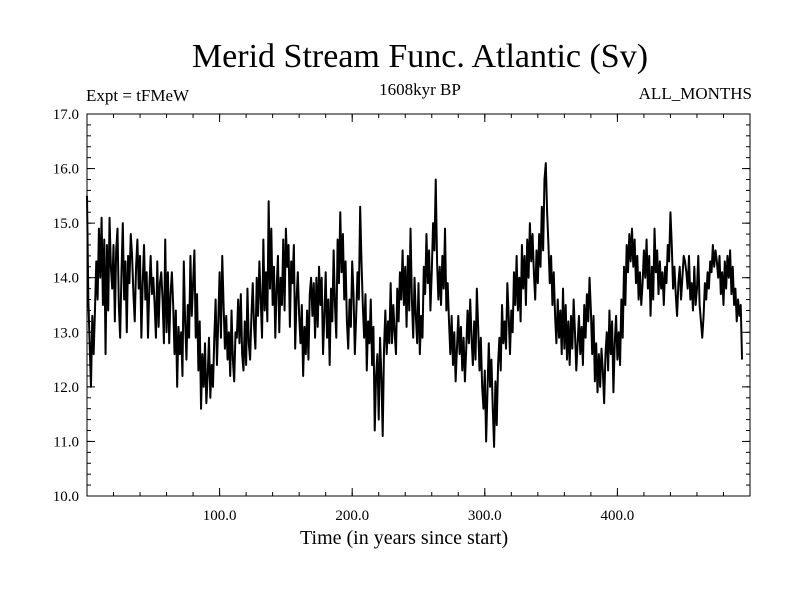  I want to click on x-tick-label: 300.0, so click(485, 516).